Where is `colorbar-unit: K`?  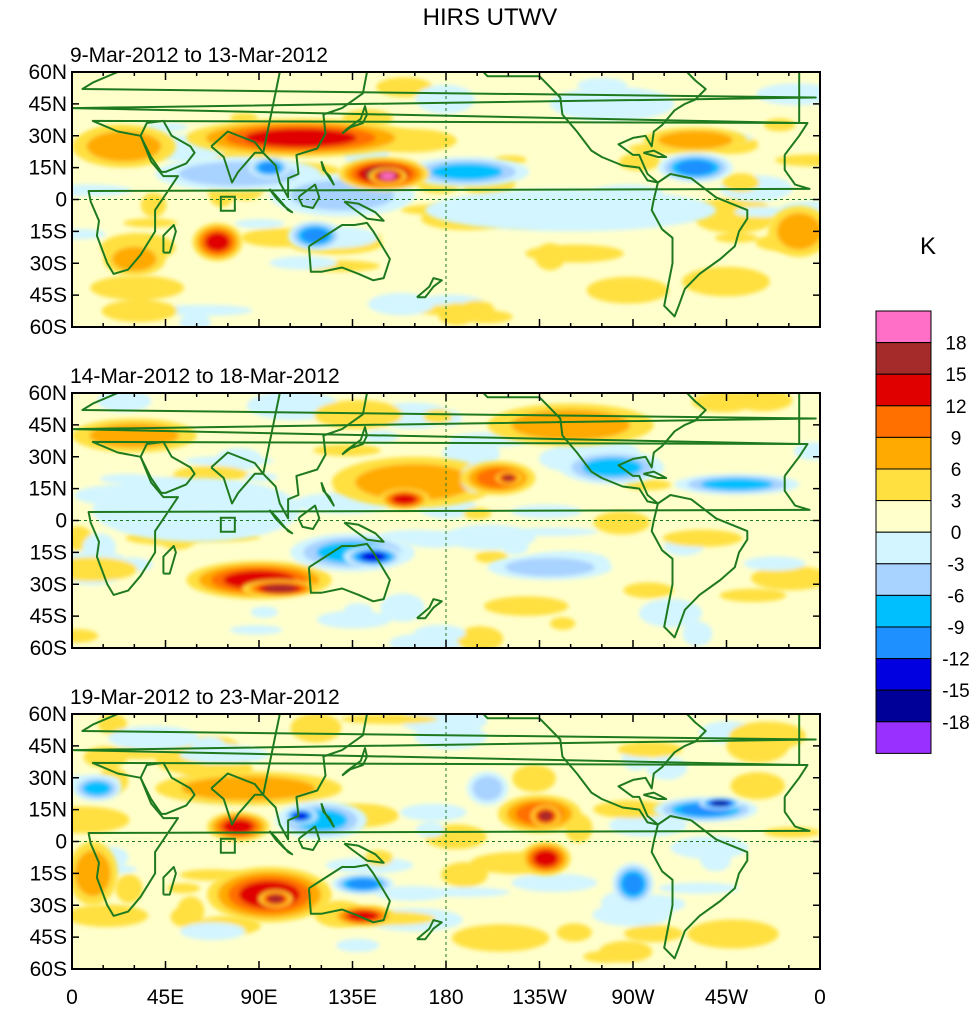 colorbar-unit: K is located at coordinates (928, 246).